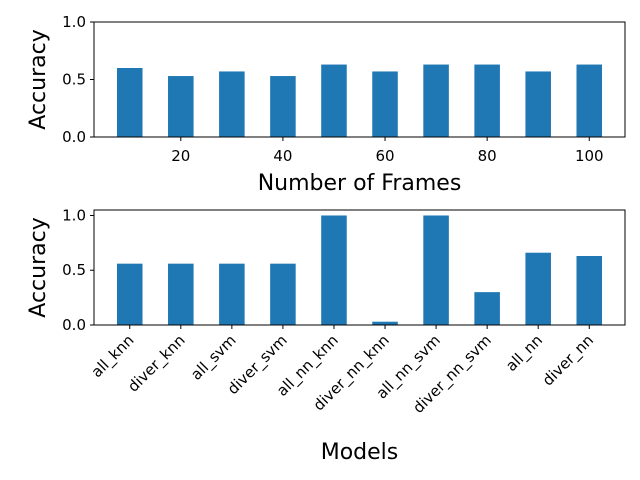 This screenshot has height=480, width=640. Describe the element at coordinates (38, 79) in the screenshot. I see `frames-y-axis-label: Accuracy` at that location.